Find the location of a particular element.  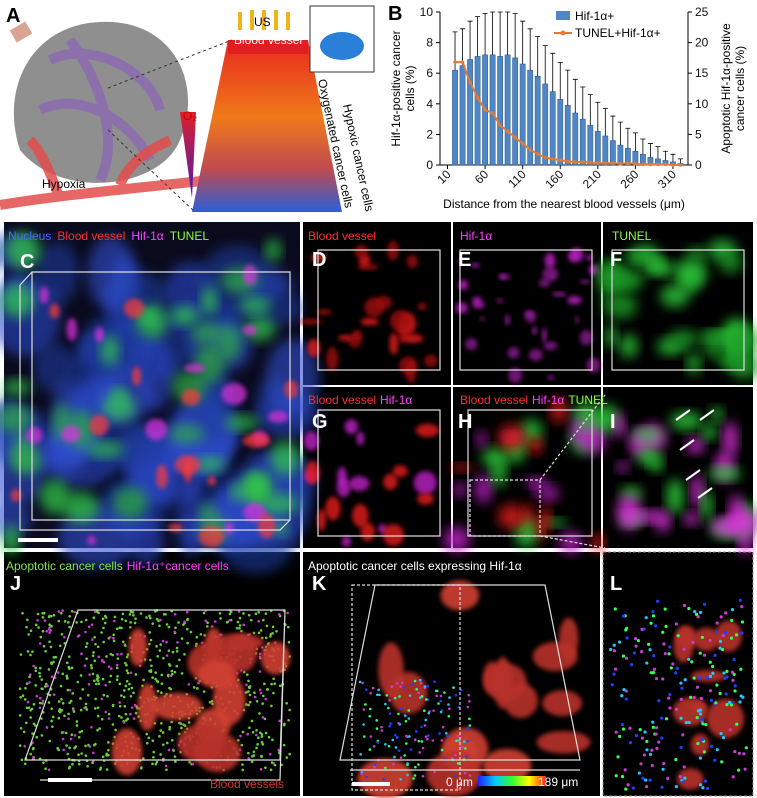

us-probe is located at coordinates (21, 32).